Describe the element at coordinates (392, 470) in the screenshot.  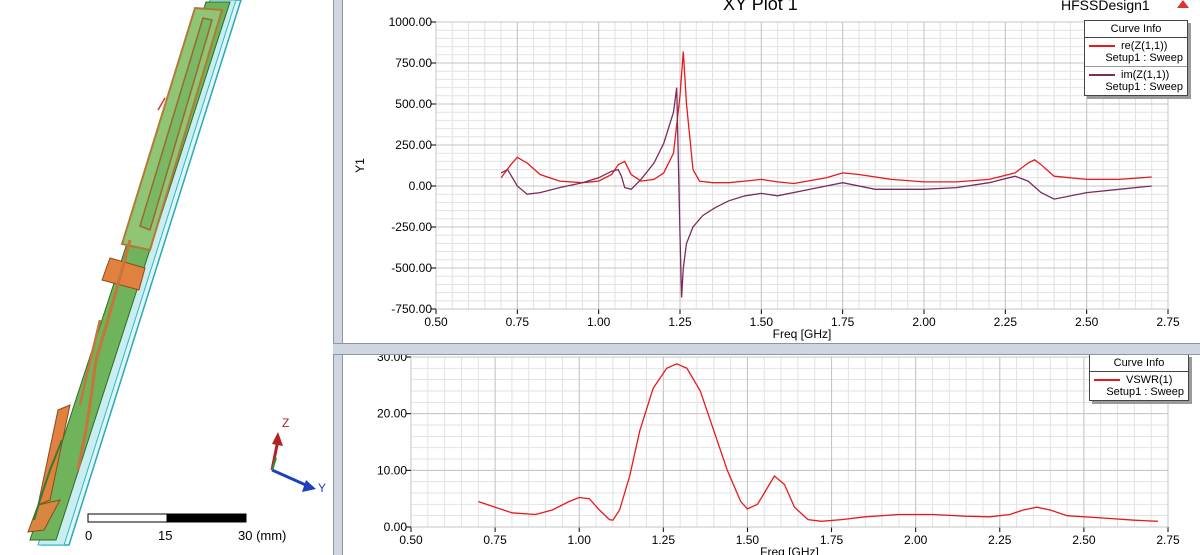
I see `y-tick-label: 10.00` at that location.